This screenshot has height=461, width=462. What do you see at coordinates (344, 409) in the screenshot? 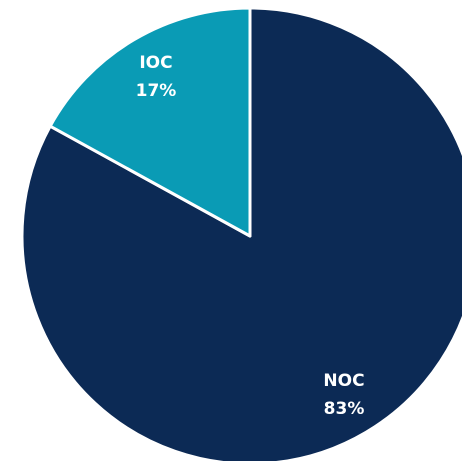
I see `slice-value-label: 83%` at bounding box center [344, 409].